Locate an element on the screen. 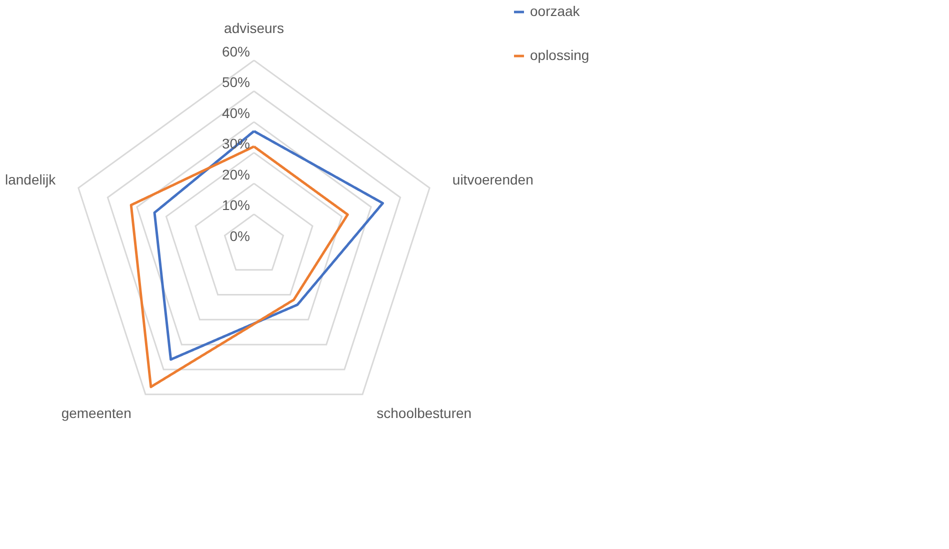 Image resolution: width=949 pixels, height=549 pixels. y-tick-label: 40% is located at coordinates (236, 112).